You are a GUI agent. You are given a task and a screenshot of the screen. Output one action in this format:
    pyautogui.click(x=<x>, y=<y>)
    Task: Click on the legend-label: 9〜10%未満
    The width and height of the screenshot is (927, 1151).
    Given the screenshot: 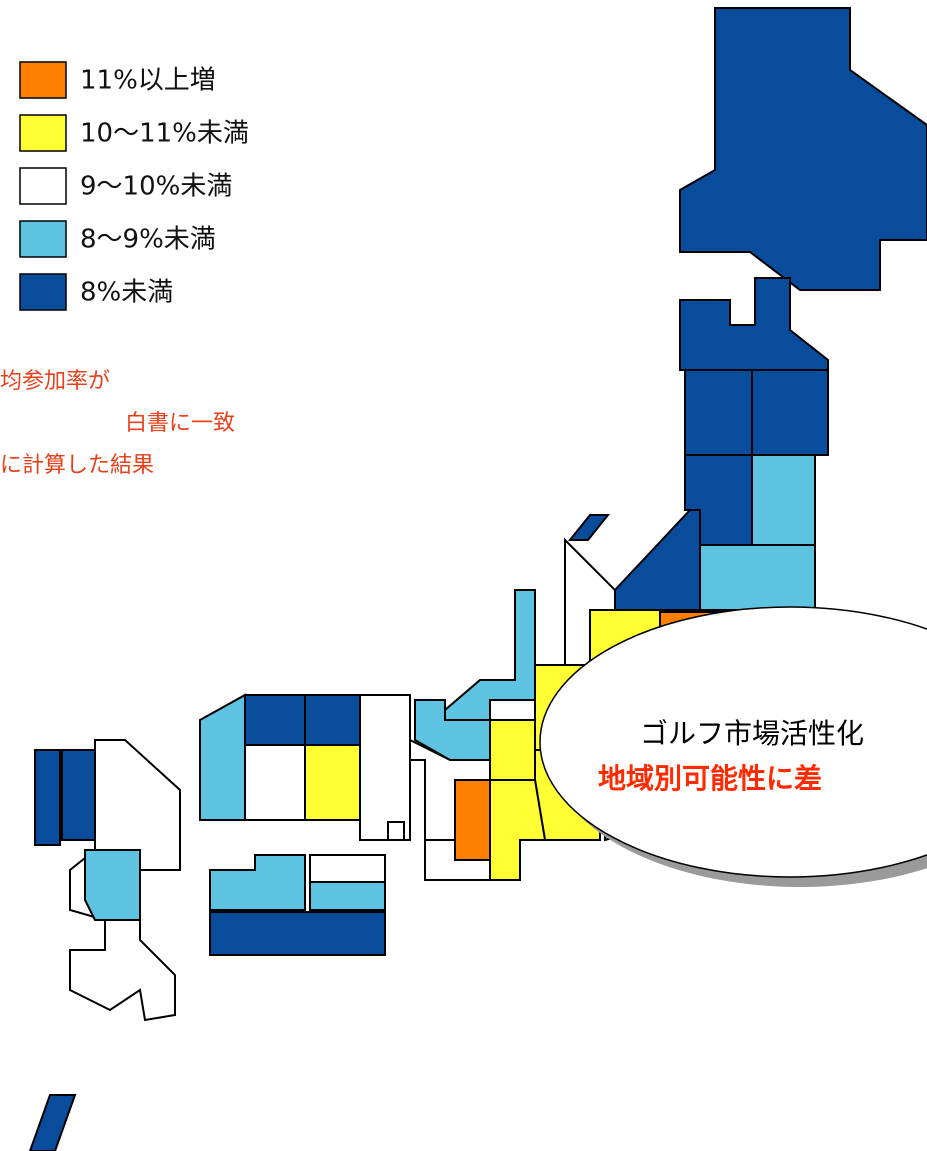 What is the action you would take?
    pyautogui.click(x=156, y=187)
    